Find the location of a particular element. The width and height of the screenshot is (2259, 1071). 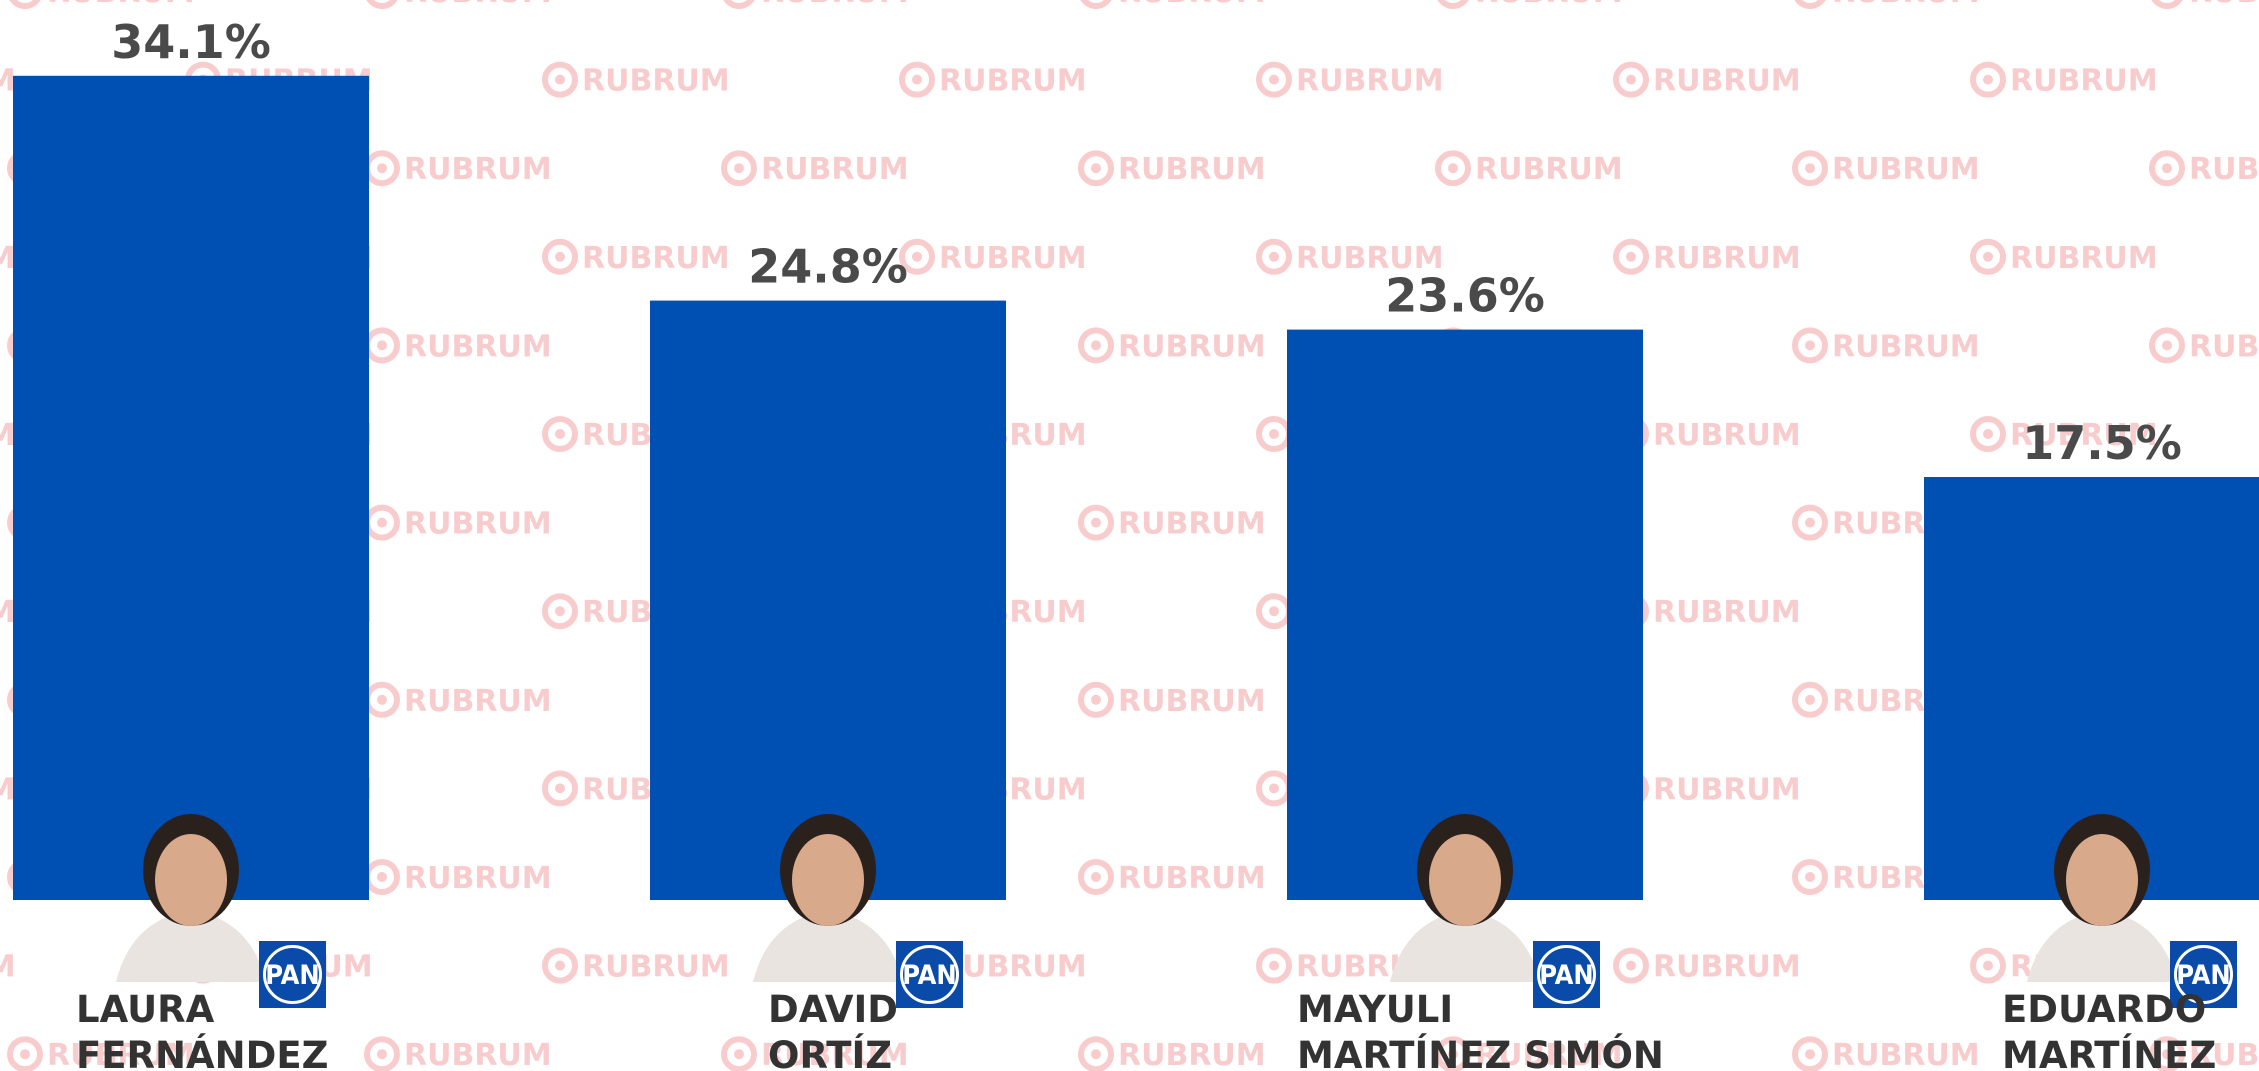

candidate-name: MARTÍNEZ is located at coordinates (2109, 1052).